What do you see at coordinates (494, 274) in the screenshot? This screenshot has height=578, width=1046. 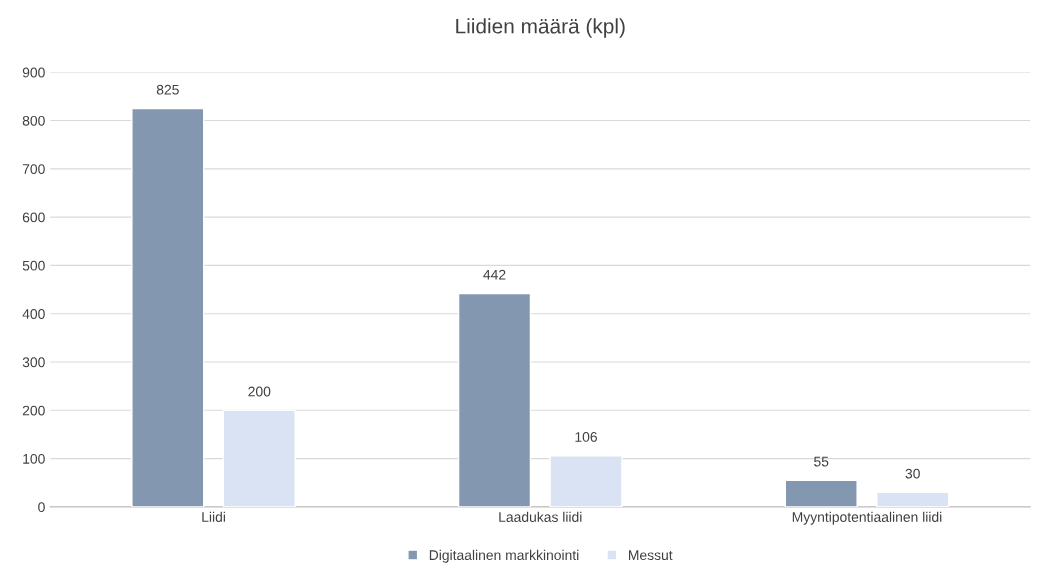 I see `data-label: 442` at bounding box center [494, 274].